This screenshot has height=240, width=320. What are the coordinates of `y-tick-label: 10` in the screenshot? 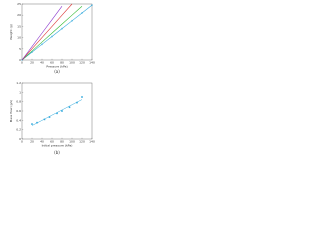 It's located at (19, 38).